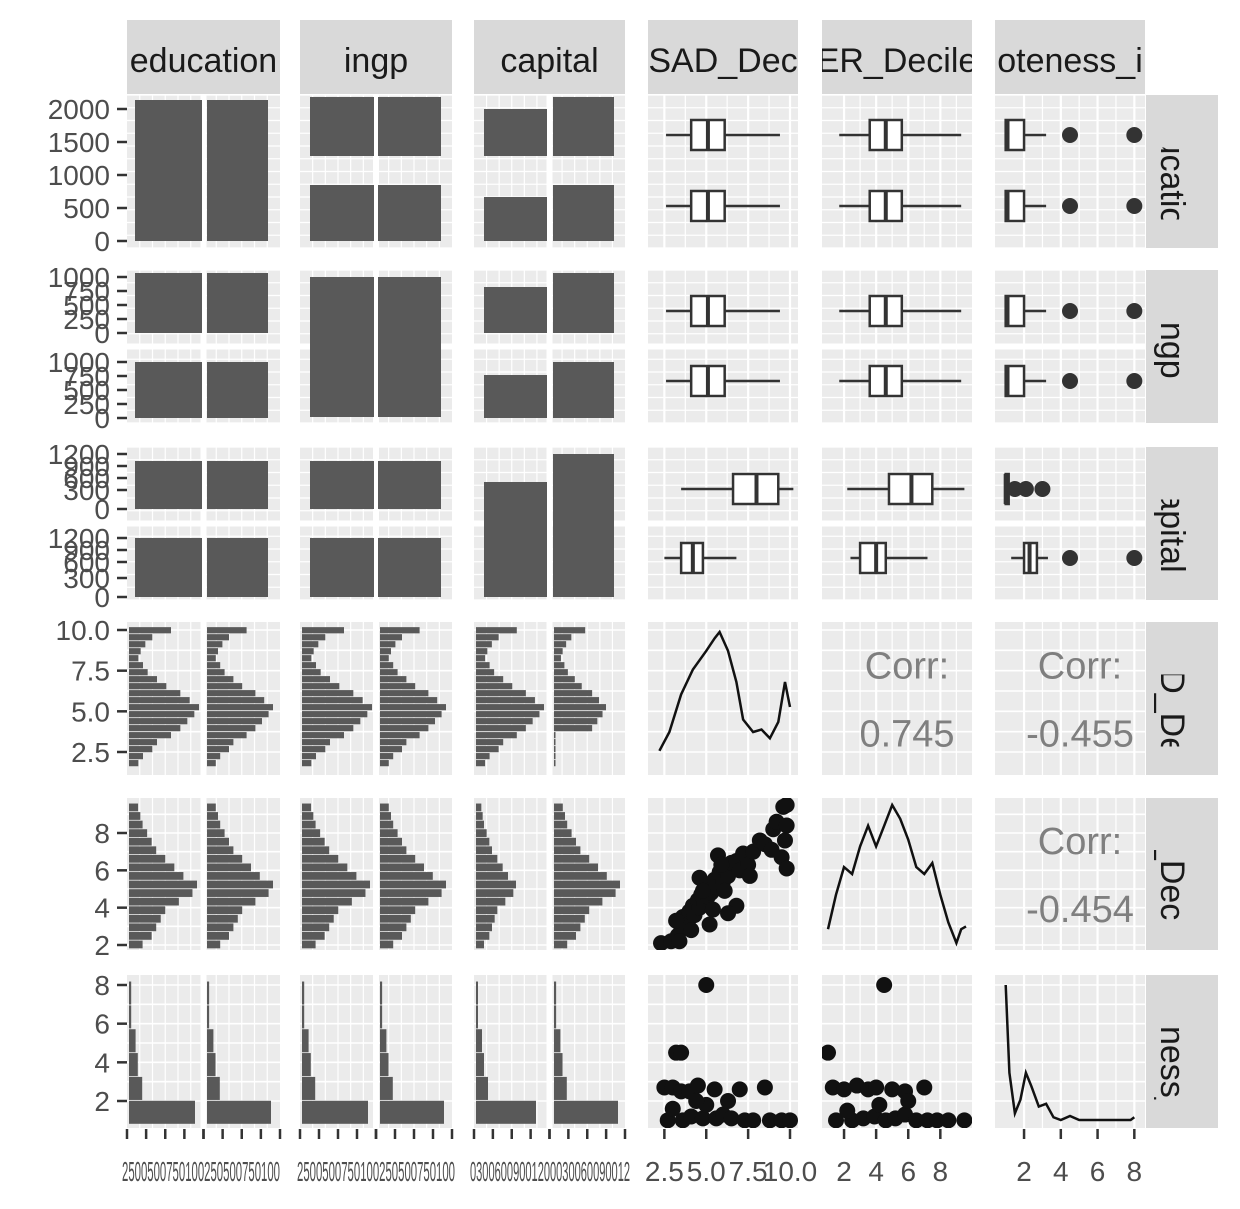 The height and width of the screenshot is (1209, 1240). Describe the element at coordinates (1172, 698) in the screenshot. I see `row-strip-label: SAD_Dec` at that location.